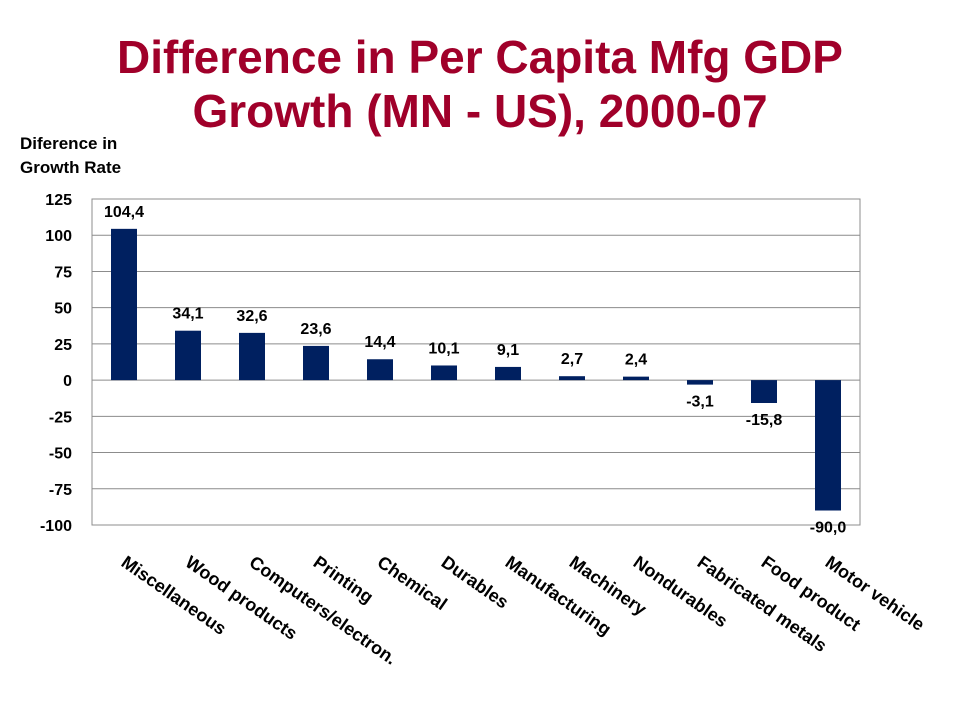  Describe the element at coordinates (63, 345) in the screenshot. I see `y-tick-label: 25` at that location.